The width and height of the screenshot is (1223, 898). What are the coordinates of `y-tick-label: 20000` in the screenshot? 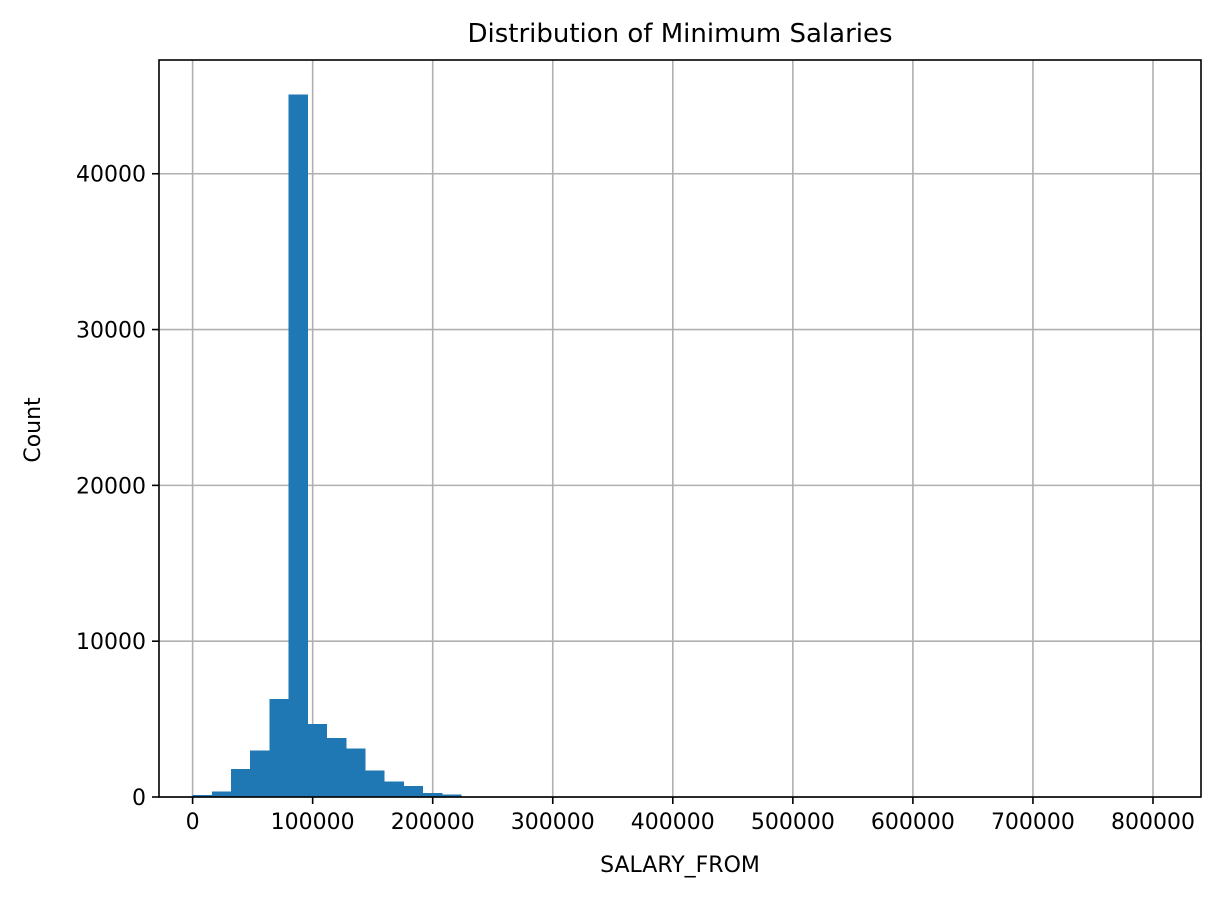 It's located at (111, 486).